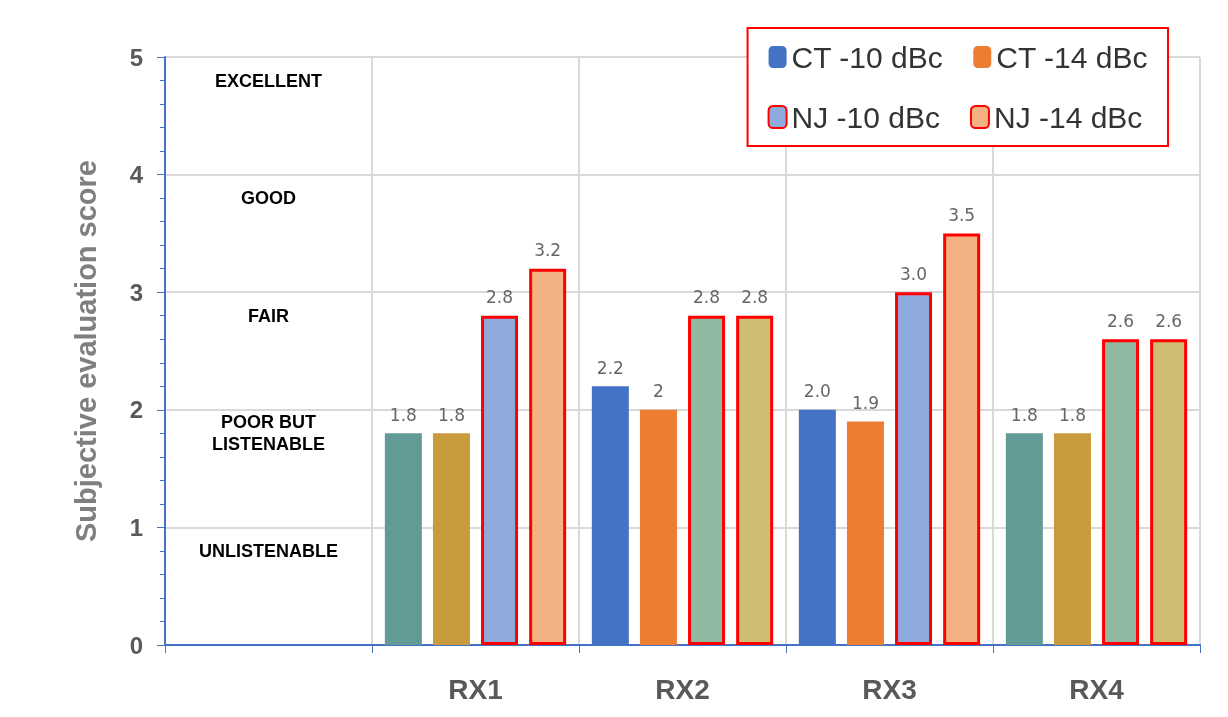 The height and width of the screenshot is (717, 1228). I want to click on x-tick-label: RX4, so click(1097, 689).